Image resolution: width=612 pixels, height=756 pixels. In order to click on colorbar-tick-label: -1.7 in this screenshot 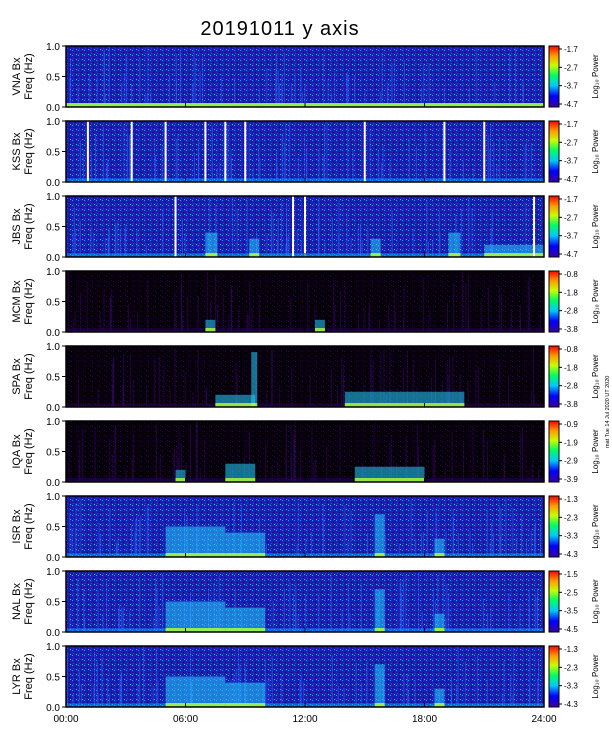, I will do `click(571, 49)`.